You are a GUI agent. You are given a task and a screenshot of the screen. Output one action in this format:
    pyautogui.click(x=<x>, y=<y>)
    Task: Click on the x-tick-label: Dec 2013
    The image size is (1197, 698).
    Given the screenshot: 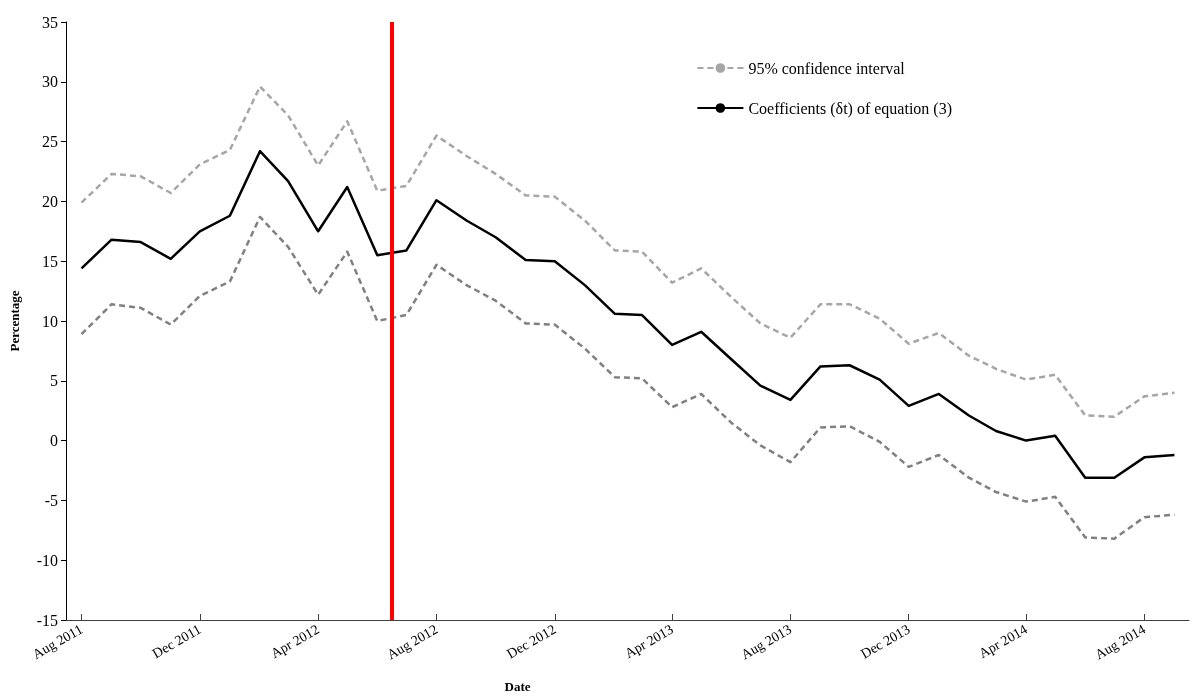 What is the action you would take?
    pyautogui.click(x=885, y=641)
    